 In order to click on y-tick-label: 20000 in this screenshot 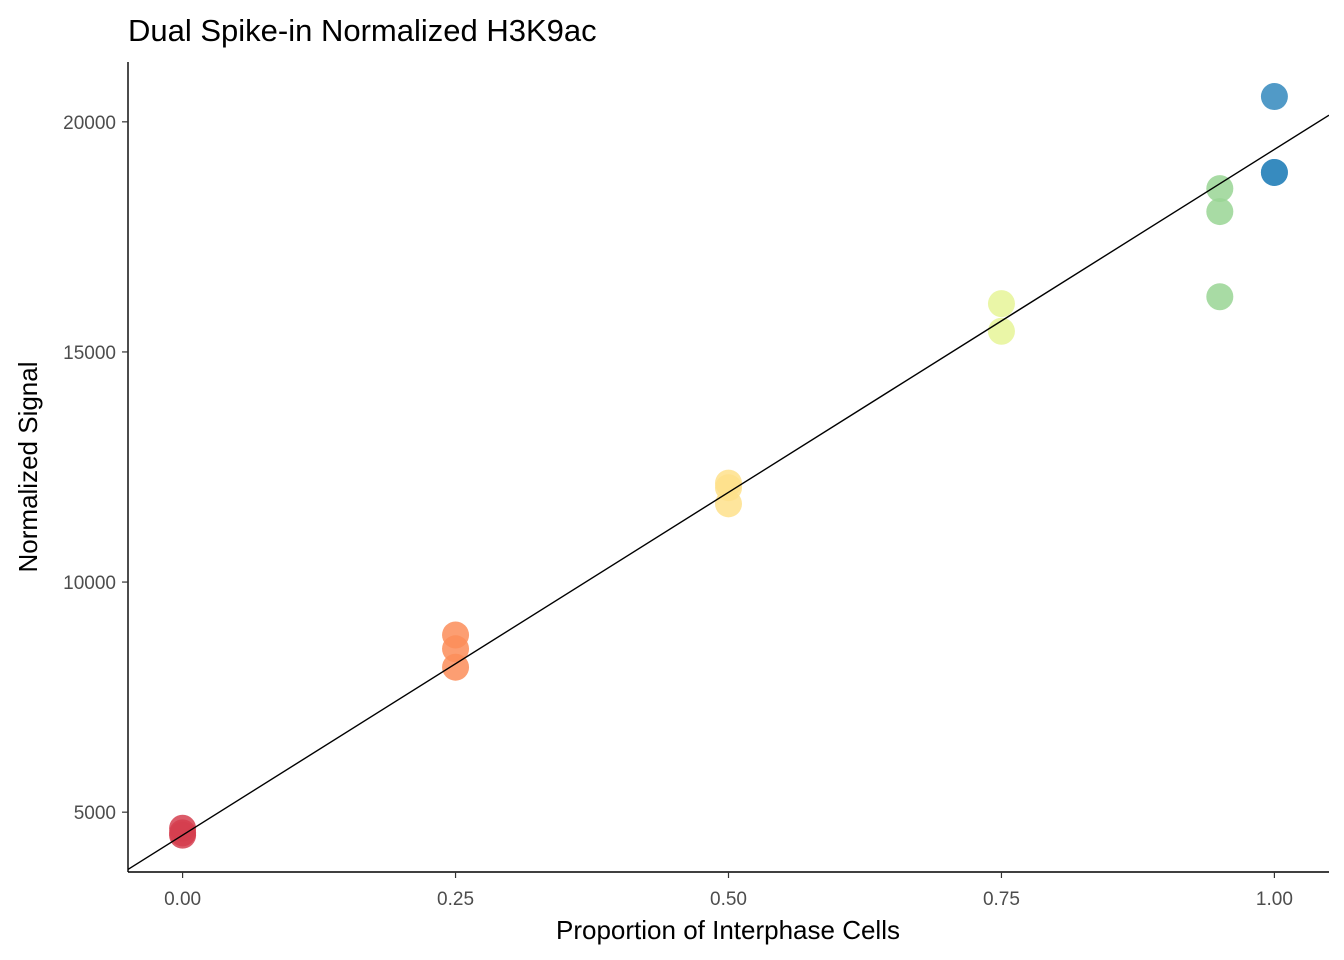, I will do `click(89, 123)`.